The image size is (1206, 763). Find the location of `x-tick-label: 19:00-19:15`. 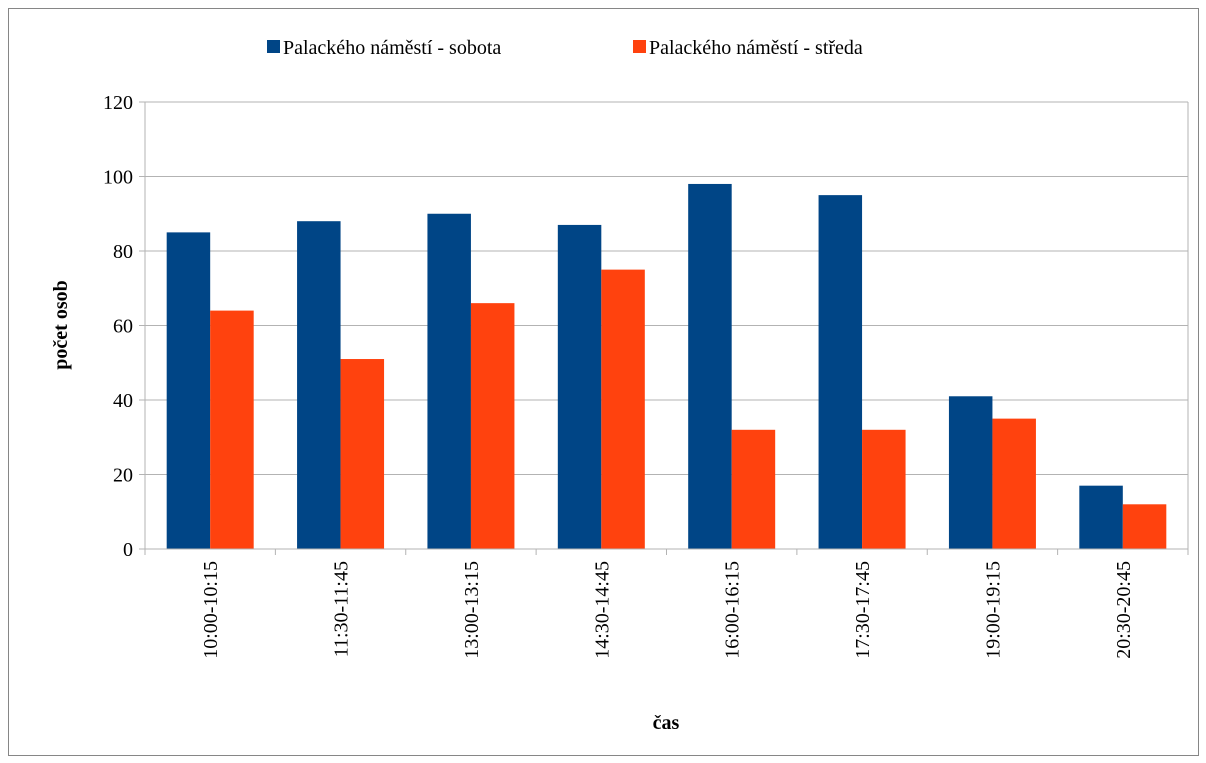

x-tick-label: 19:00-19:15 is located at coordinates (993, 610).